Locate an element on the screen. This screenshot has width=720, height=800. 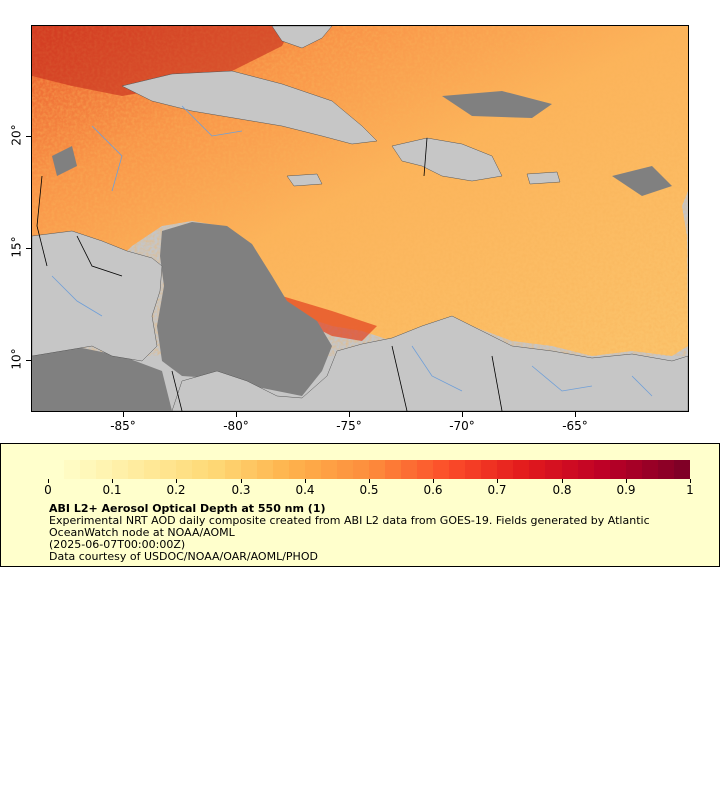
lat-label-10: 10° is located at coordinates (16, 359).